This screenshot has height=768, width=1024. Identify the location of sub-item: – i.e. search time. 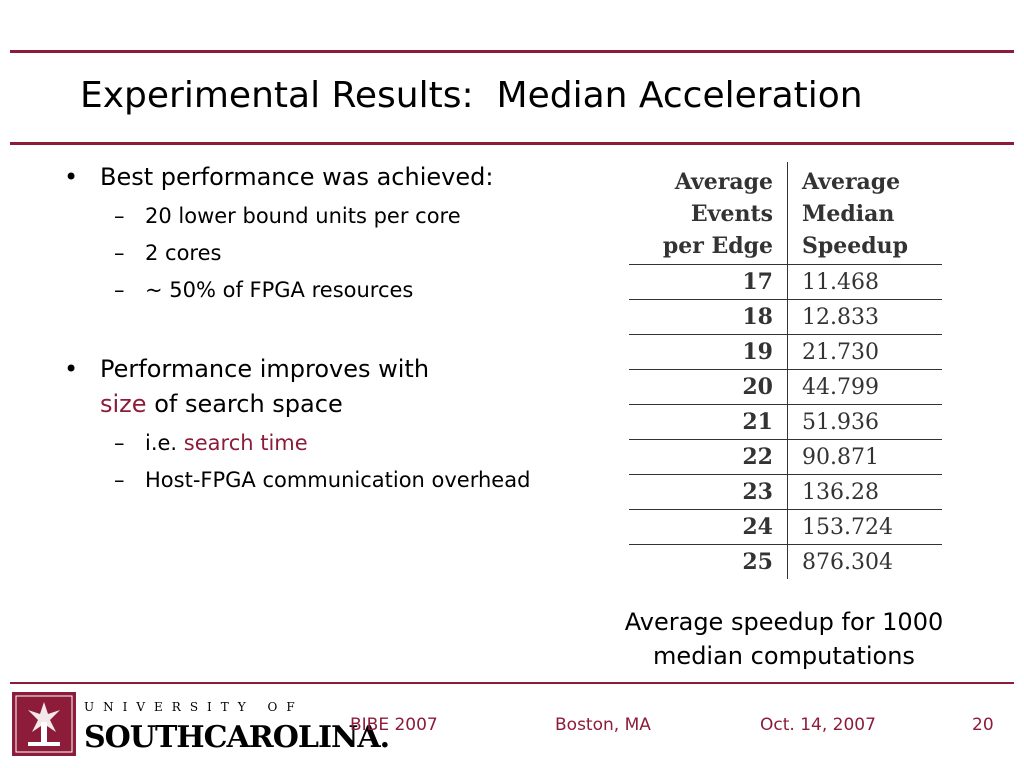
(321, 443).